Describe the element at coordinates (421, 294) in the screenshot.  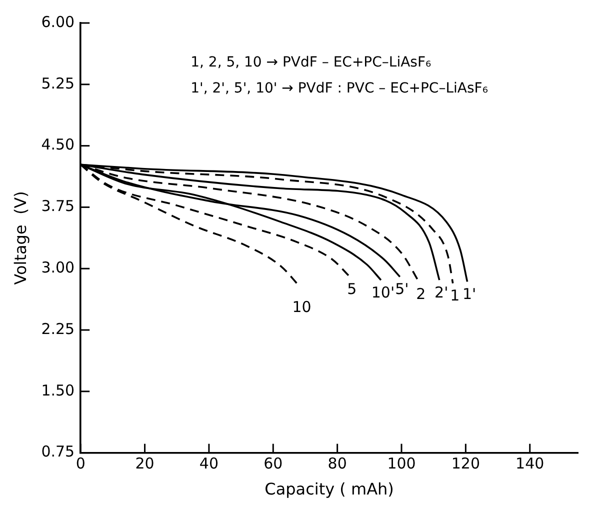
I see `series-label: 2` at that location.